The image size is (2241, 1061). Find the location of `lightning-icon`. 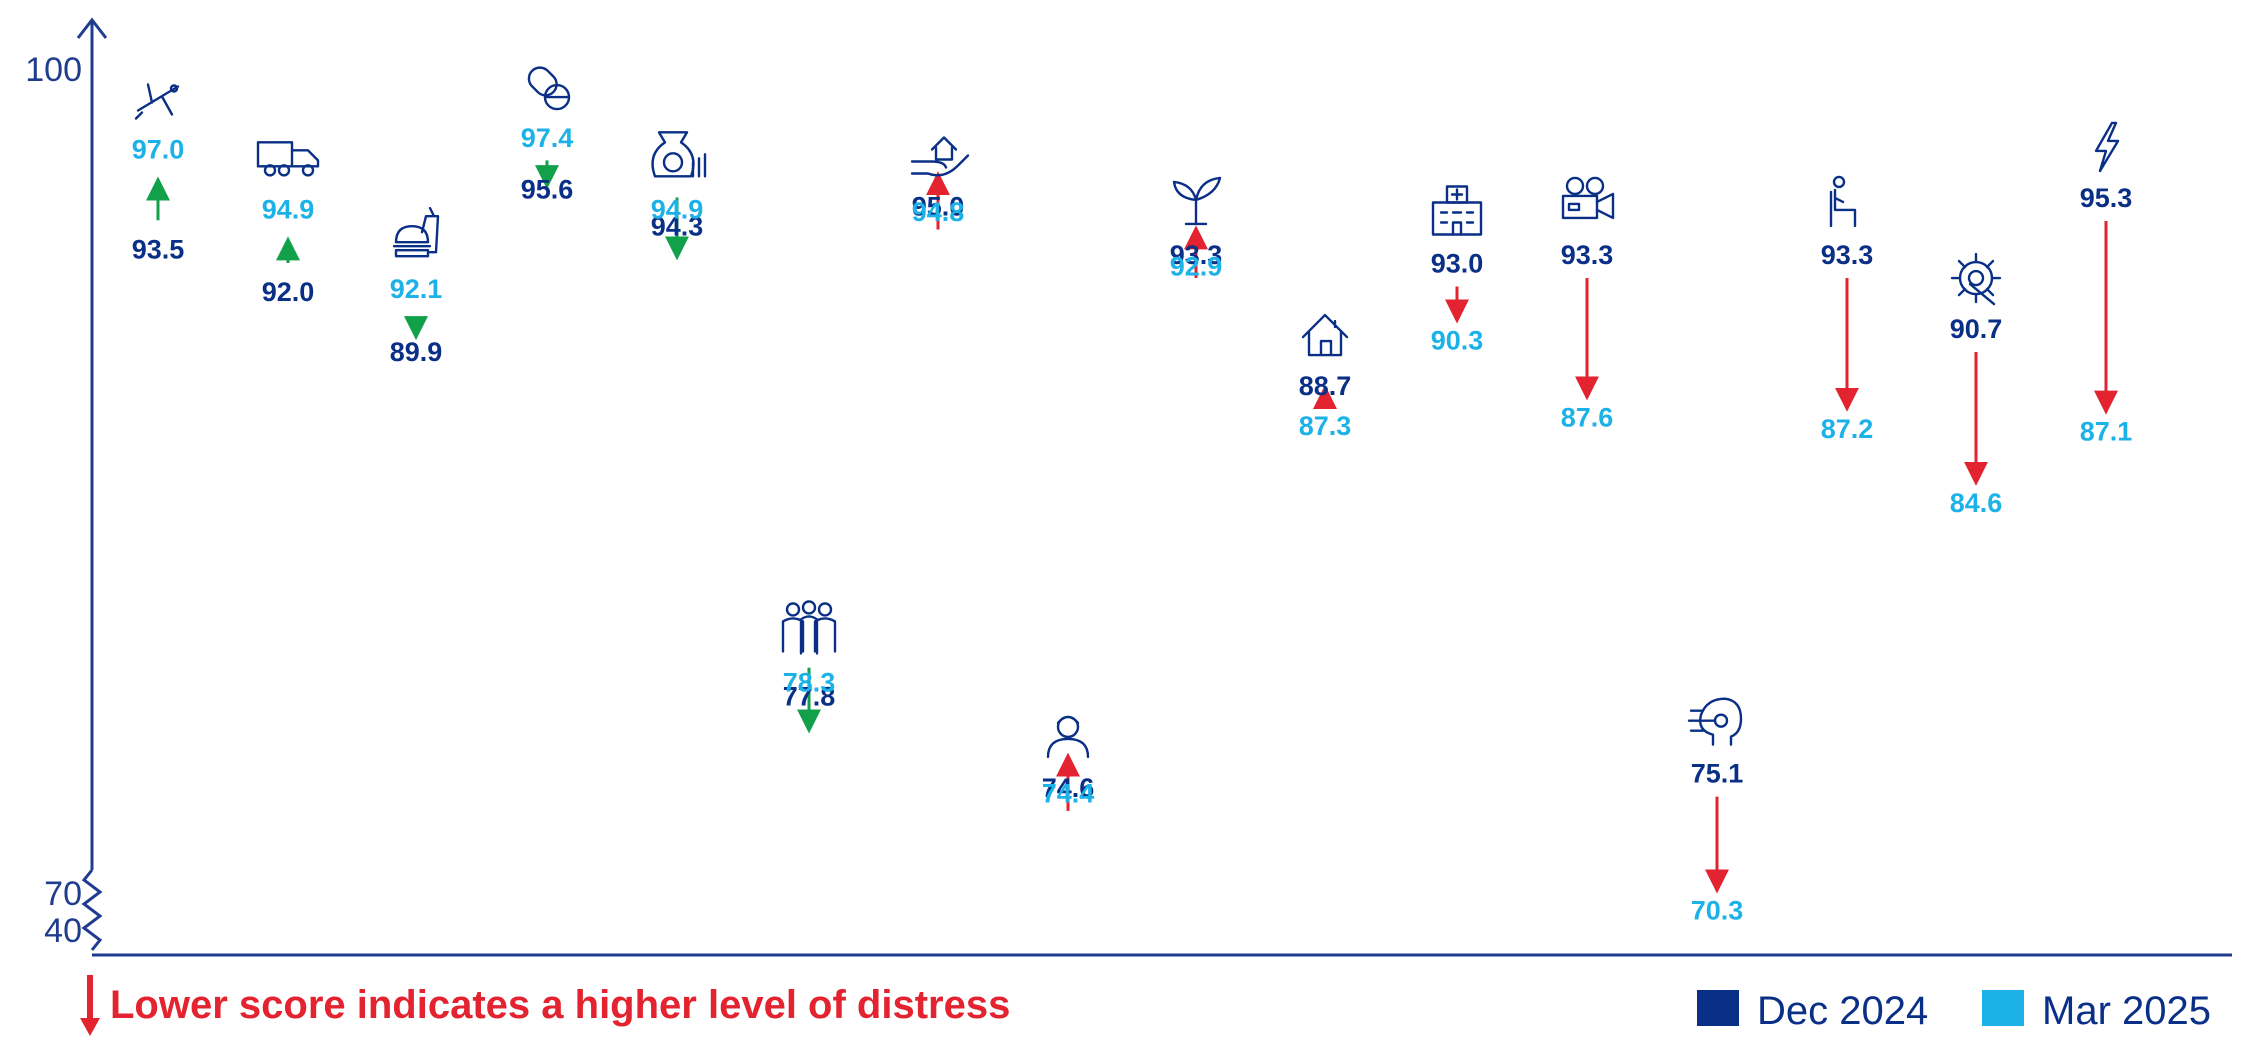

lightning-icon is located at coordinates (2107, 147).